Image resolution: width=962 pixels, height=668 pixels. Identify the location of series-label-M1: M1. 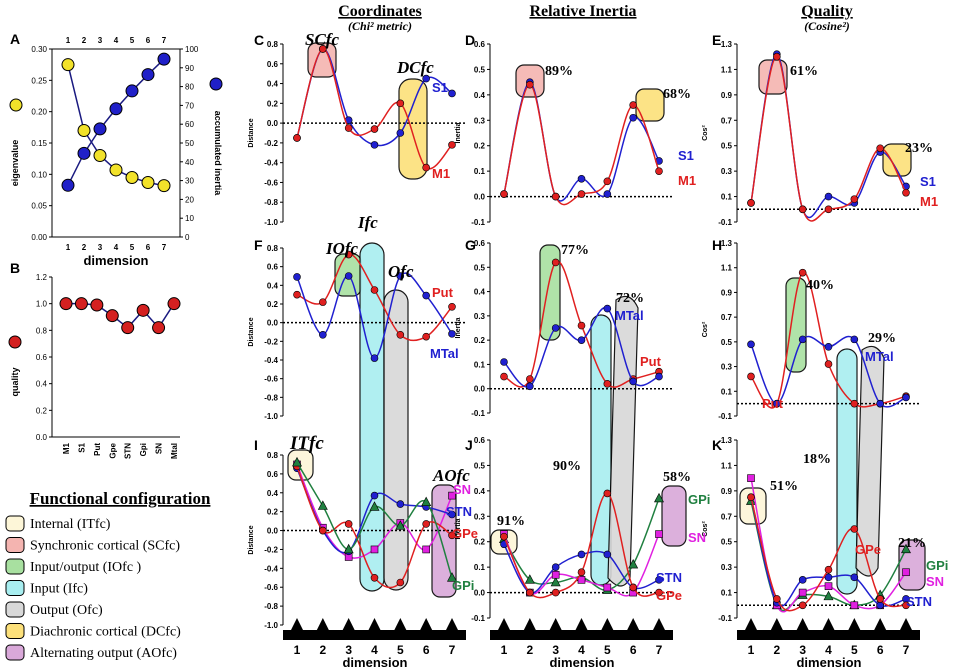
(929, 201).